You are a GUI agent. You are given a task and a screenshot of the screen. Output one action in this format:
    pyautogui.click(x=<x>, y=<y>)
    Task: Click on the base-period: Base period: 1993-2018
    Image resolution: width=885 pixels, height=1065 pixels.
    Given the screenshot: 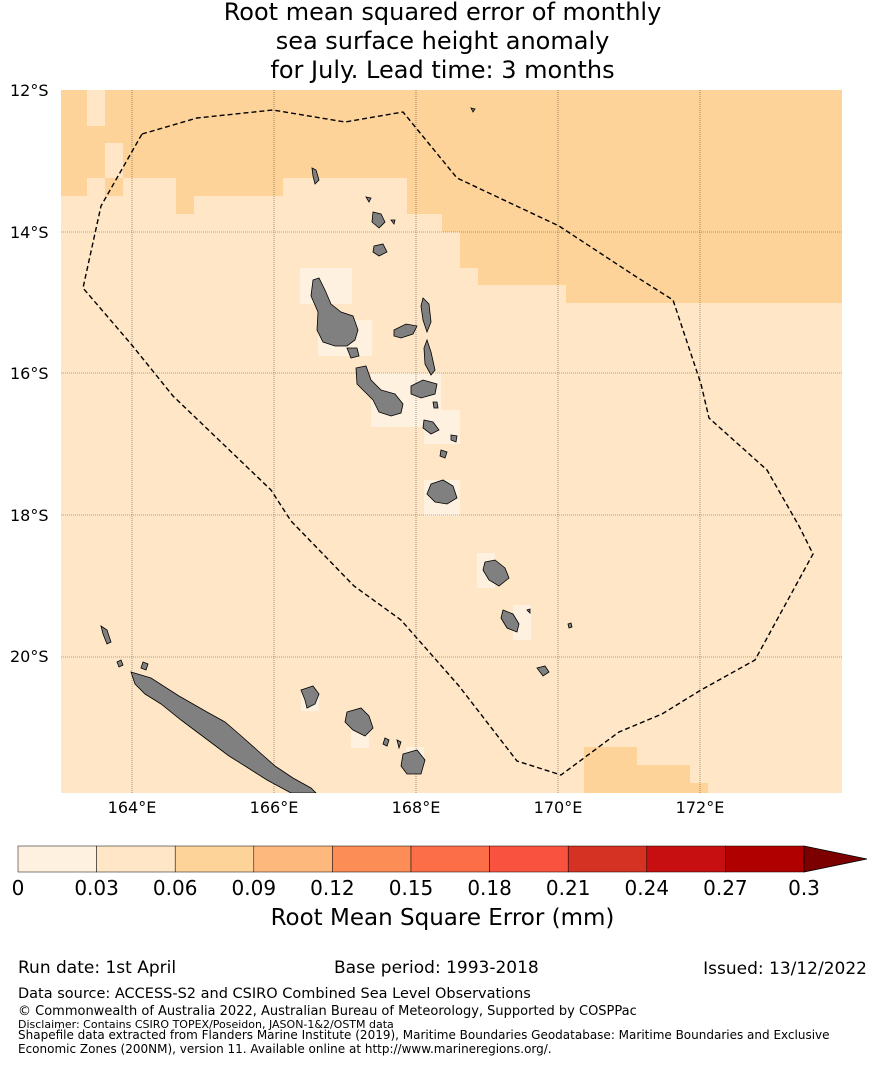 What is the action you would take?
    pyautogui.click(x=436, y=968)
    